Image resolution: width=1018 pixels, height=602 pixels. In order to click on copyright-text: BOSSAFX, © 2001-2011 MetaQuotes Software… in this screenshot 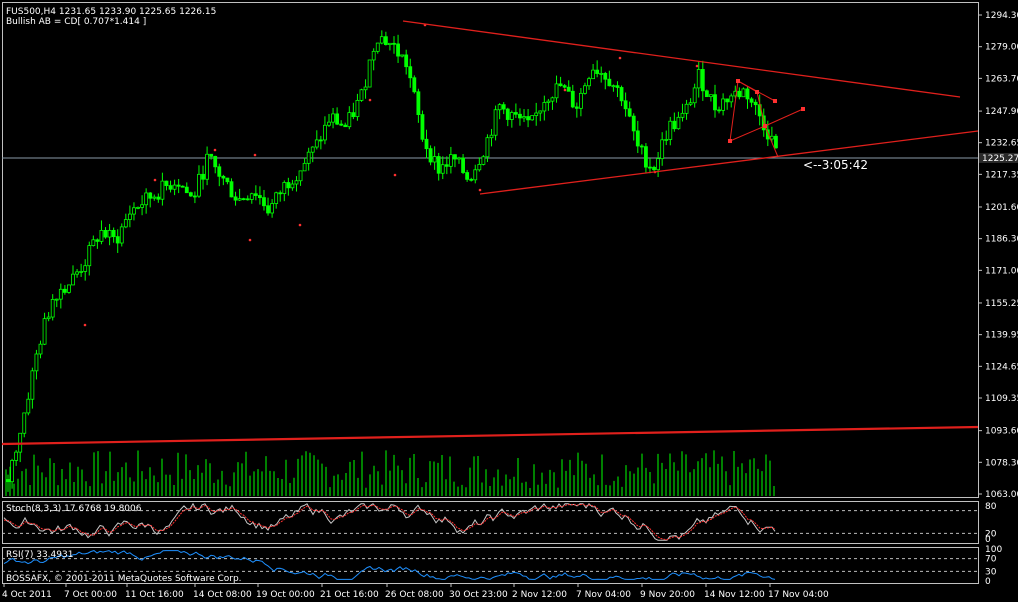, I will do `click(124, 579)`.